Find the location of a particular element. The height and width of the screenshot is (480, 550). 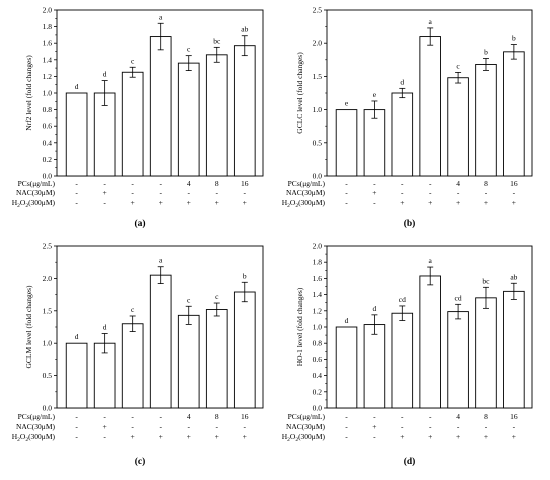

condition-row-label: PCs(μg/mL) is located at coordinates (307, 183).